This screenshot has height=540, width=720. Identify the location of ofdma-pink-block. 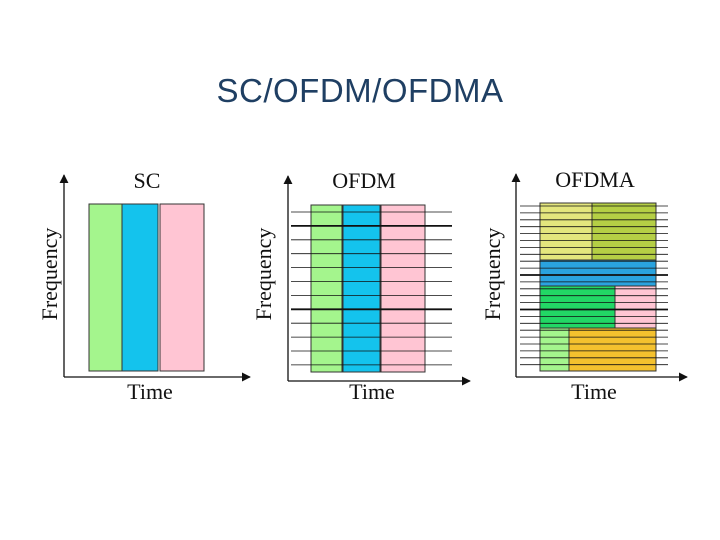
(635, 307).